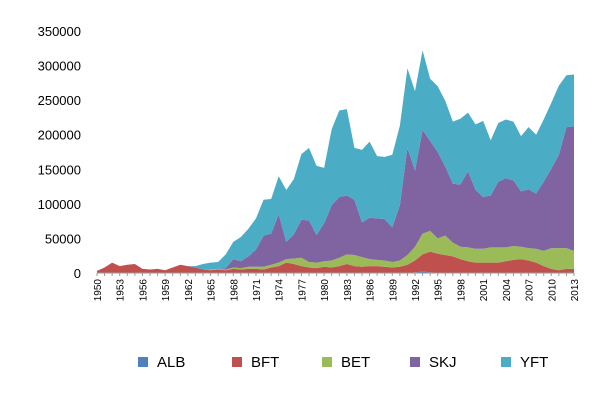 Image resolution: width=600 pixels, height=400 pixels. I want to click on legend-swatch-yft, so click(506, 362).